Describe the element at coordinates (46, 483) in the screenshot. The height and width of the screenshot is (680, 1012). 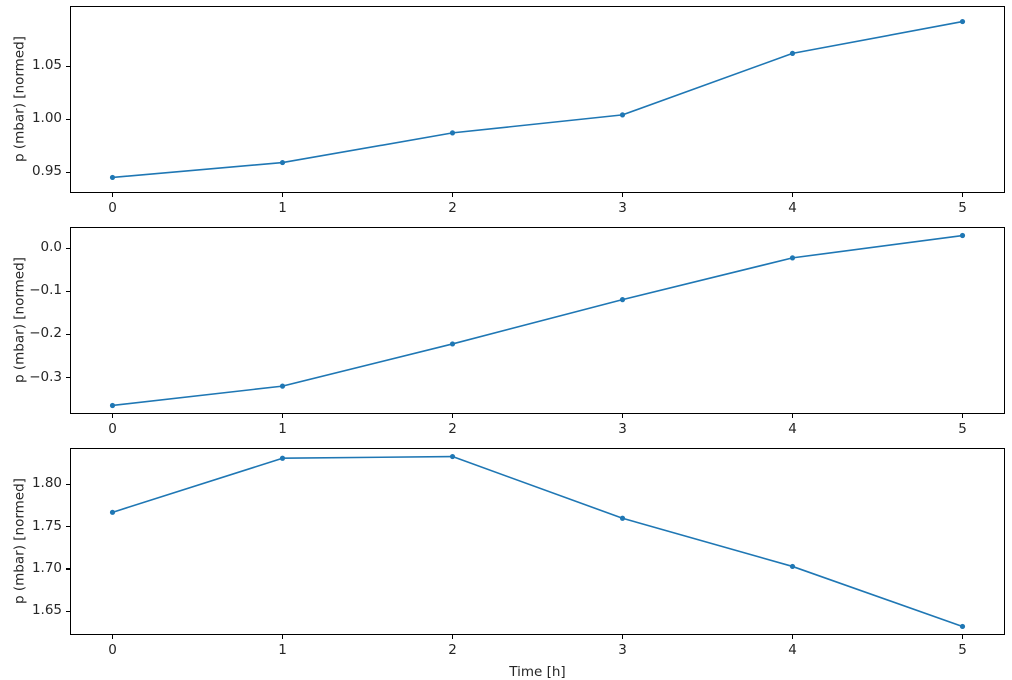
I see `y-tick-label: 1.80` at that location.